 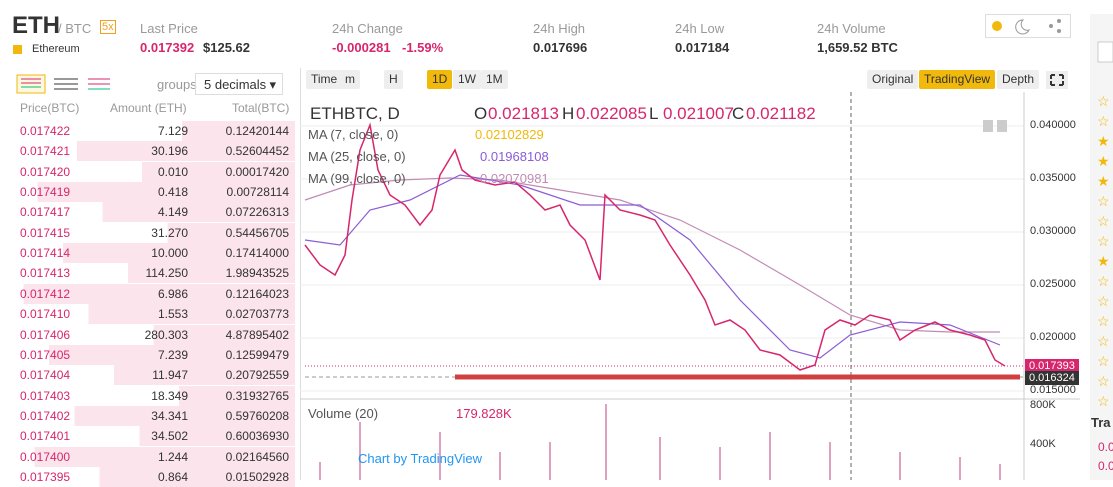 I want to click on order-row: 0.017400 1.244 0.02164560, so click(x=153, y=456).